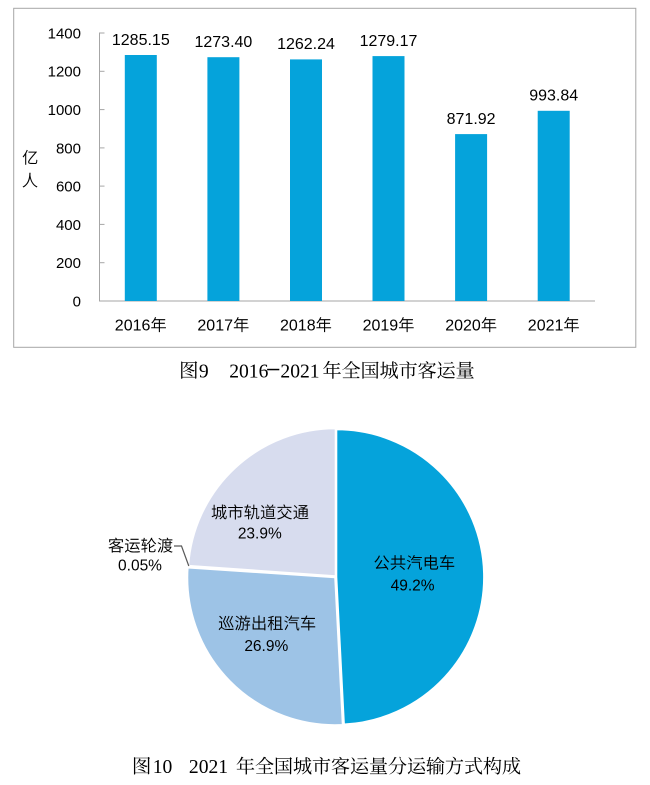 Image resolution: width=650 pixels, height=785 pixels. Describe the element at coordinates (140, 566) in the screenshot. I see `svg-text: 0.05%` at that location.